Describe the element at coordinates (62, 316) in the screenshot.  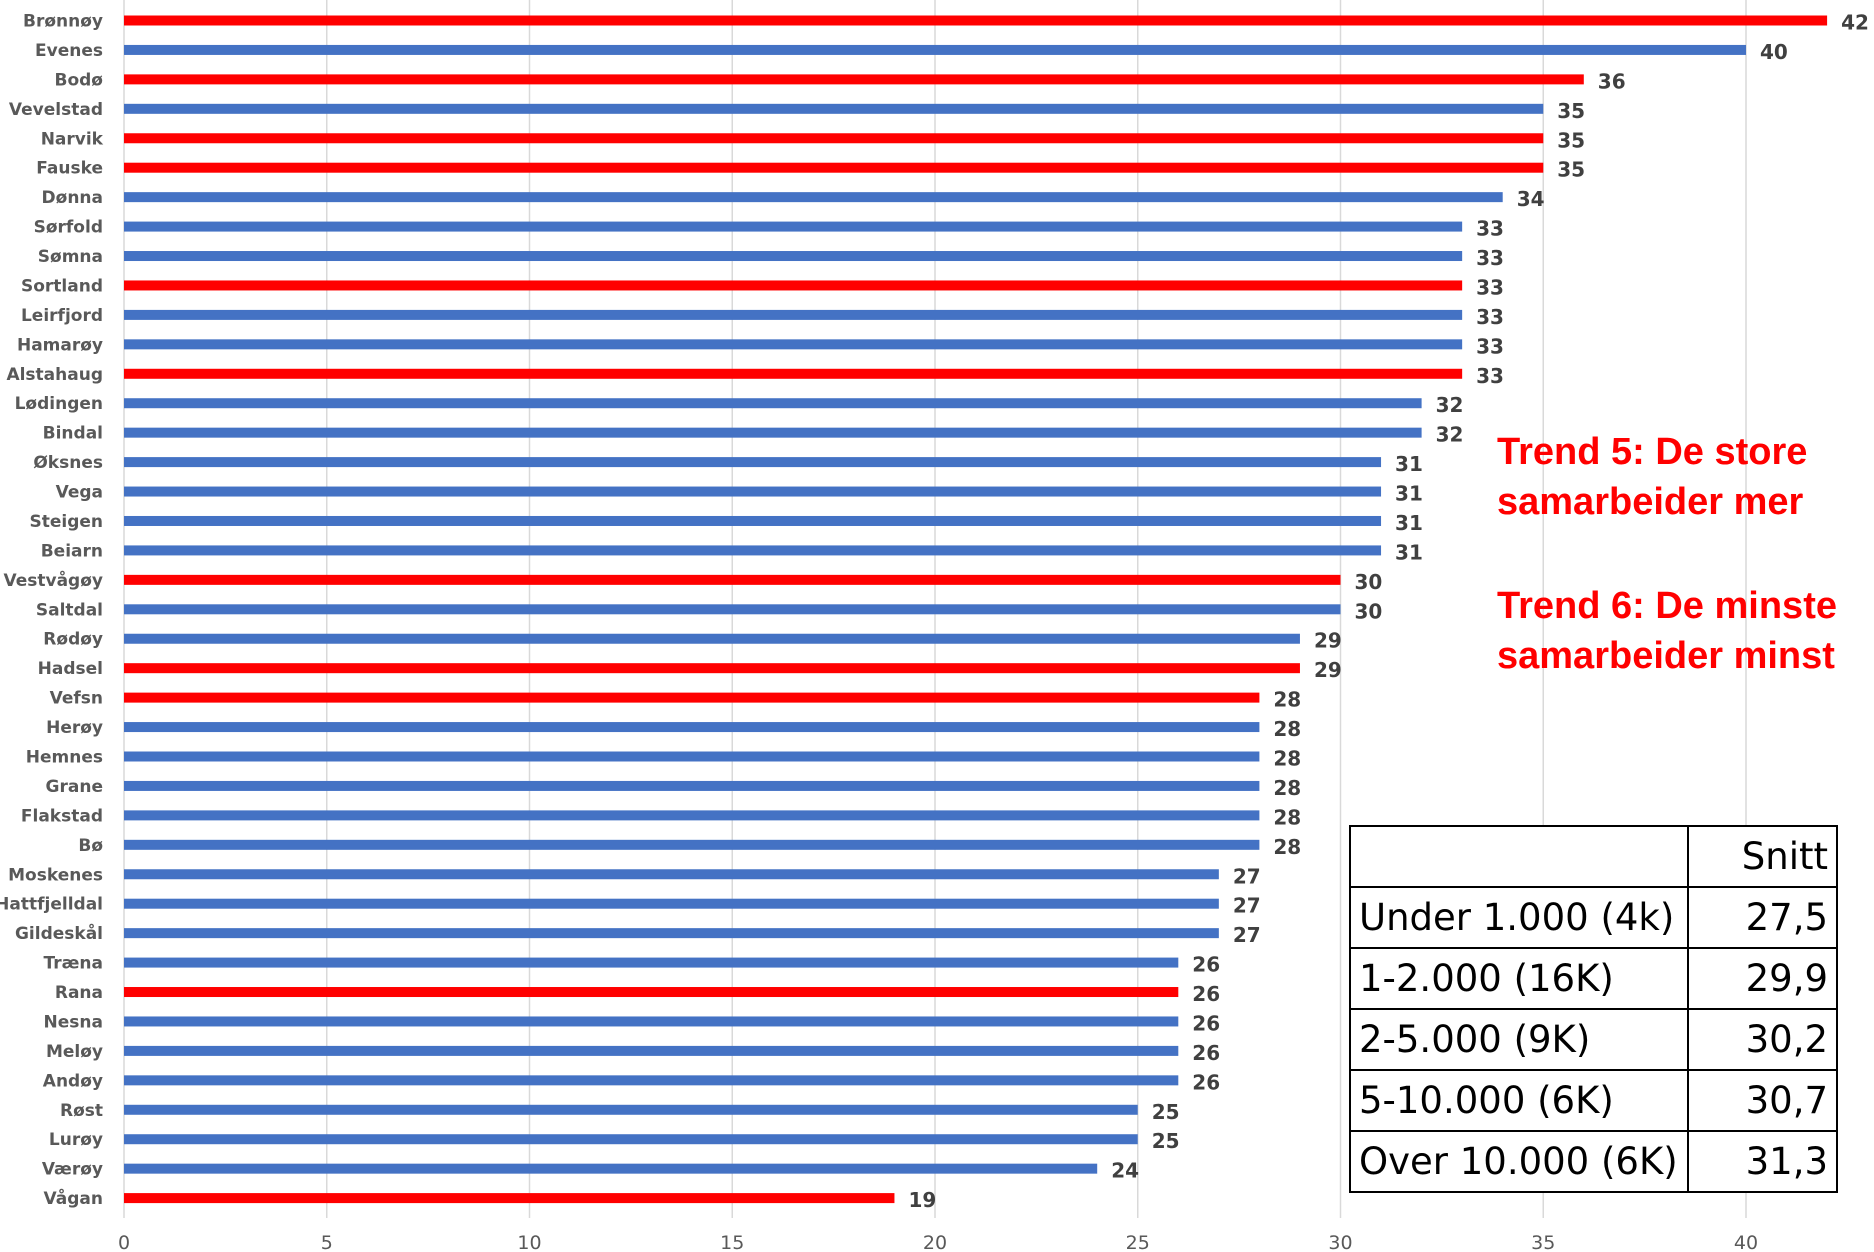
I see `category-label: Leirfjord` at that location.